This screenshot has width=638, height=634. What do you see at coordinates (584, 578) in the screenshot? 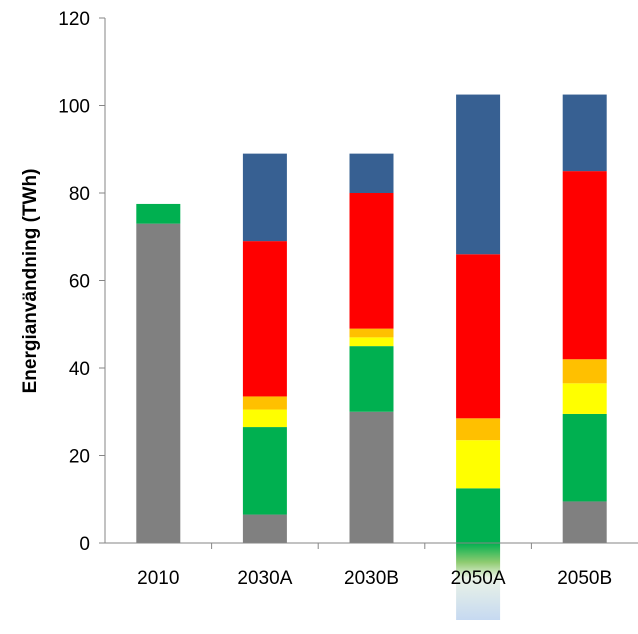
I see `x-tick-label: 2050B` at bounding box center [584, 578].